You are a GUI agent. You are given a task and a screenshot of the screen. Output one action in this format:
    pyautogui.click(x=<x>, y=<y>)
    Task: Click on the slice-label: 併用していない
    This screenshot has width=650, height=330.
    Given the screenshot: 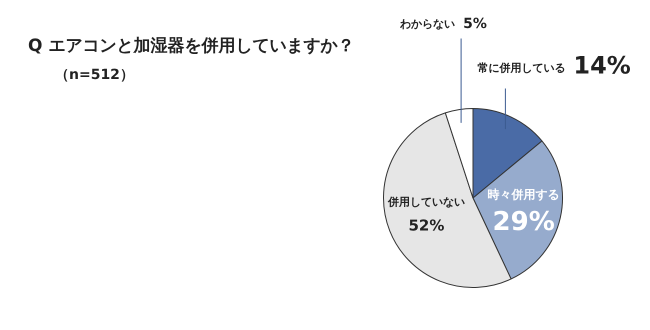 What is the action you would take?
    pyautogui.click(x=425, y=201)
    